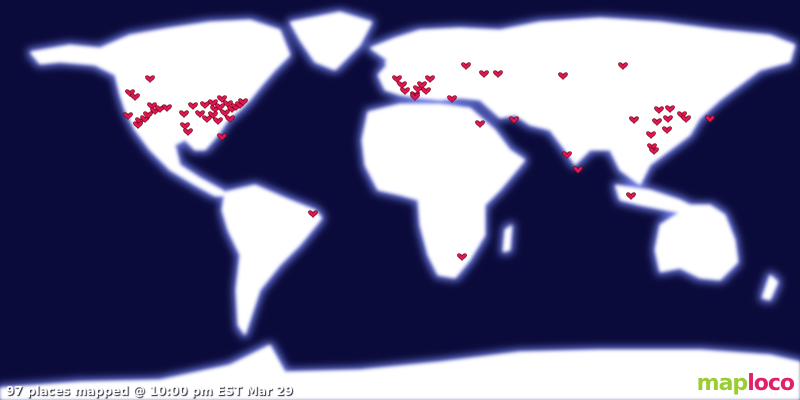 The image size is (800, 400). Describe the element at coordinates (149, 391) in the screenshot. I see `places-mapped-status: 97 places mapped @ 10:00 pm EST Mar 29` at that location.